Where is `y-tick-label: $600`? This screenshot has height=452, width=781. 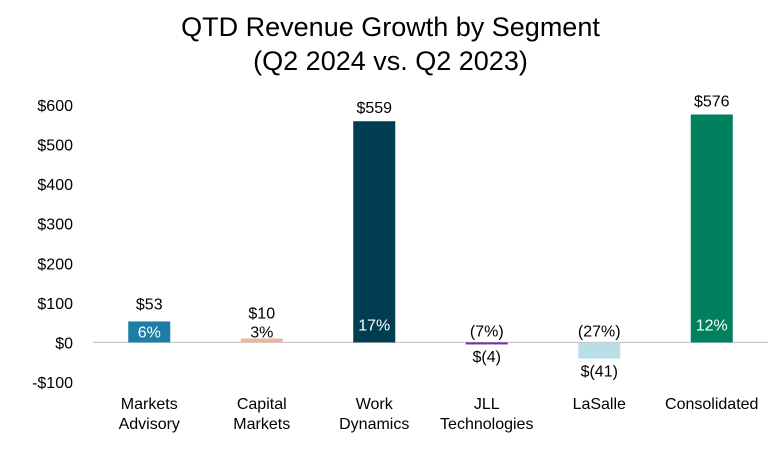 y-tick-label: $600 is located at coordinates (55, 106).